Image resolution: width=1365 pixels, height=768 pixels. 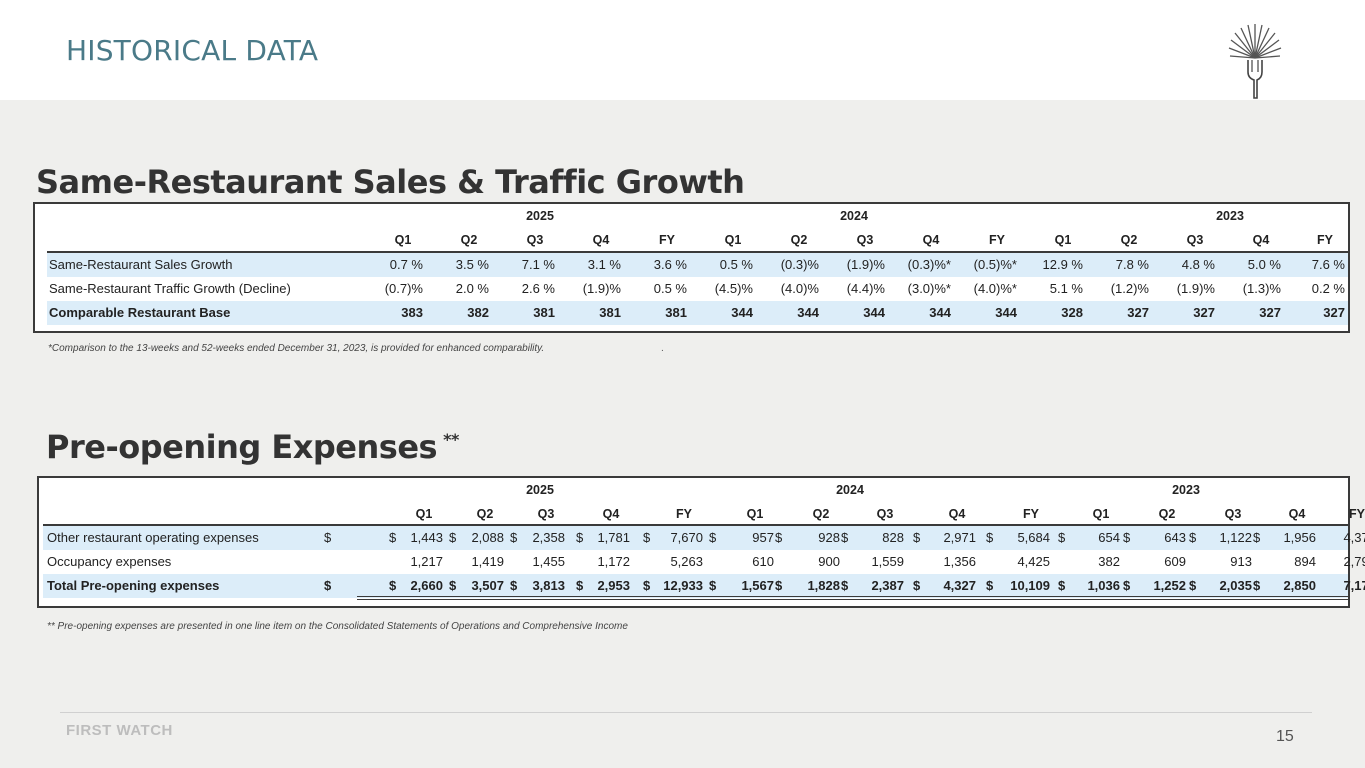 I want to click on table-cell: 957, so click(x=763, y=537).